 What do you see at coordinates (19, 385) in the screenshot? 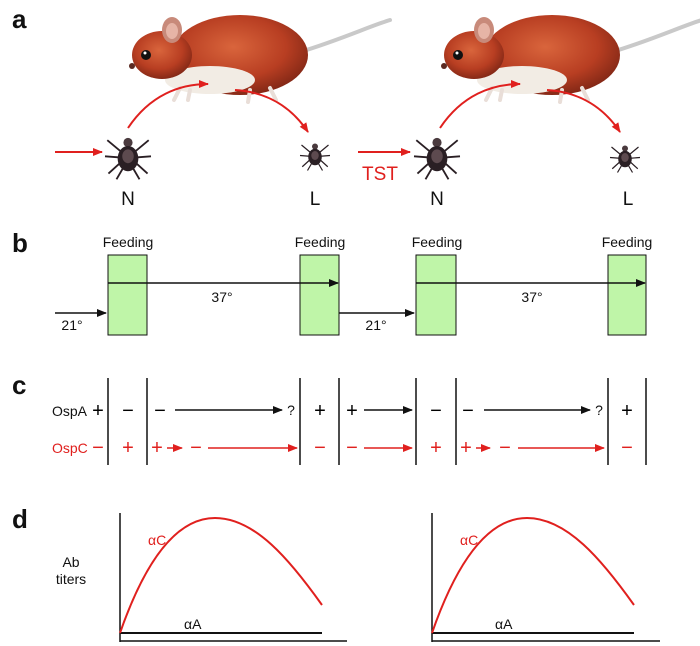
I see `panel-c-label: c` at bounding box center [19, 385].